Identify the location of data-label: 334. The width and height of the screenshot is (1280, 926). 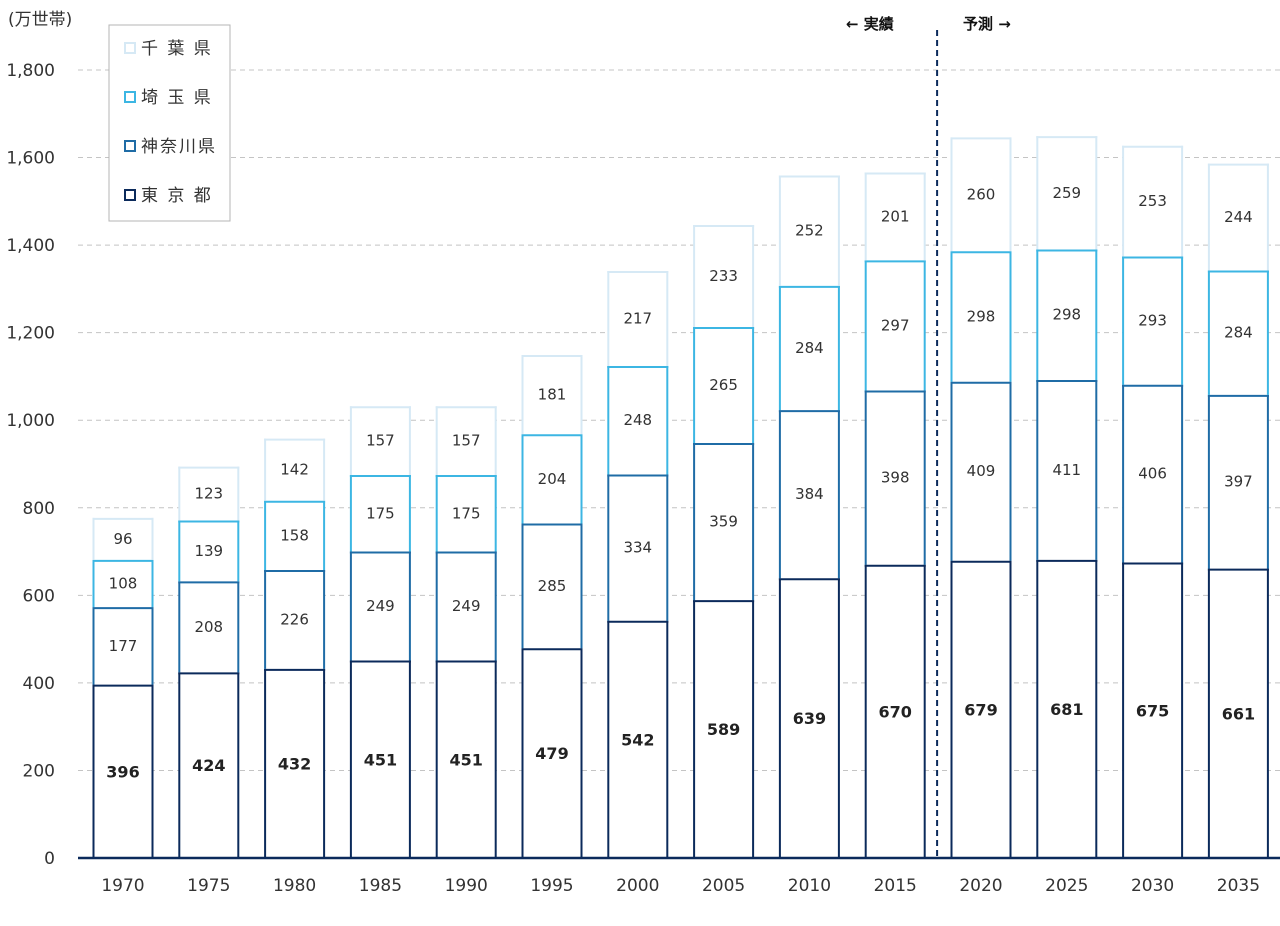
(637, 548).